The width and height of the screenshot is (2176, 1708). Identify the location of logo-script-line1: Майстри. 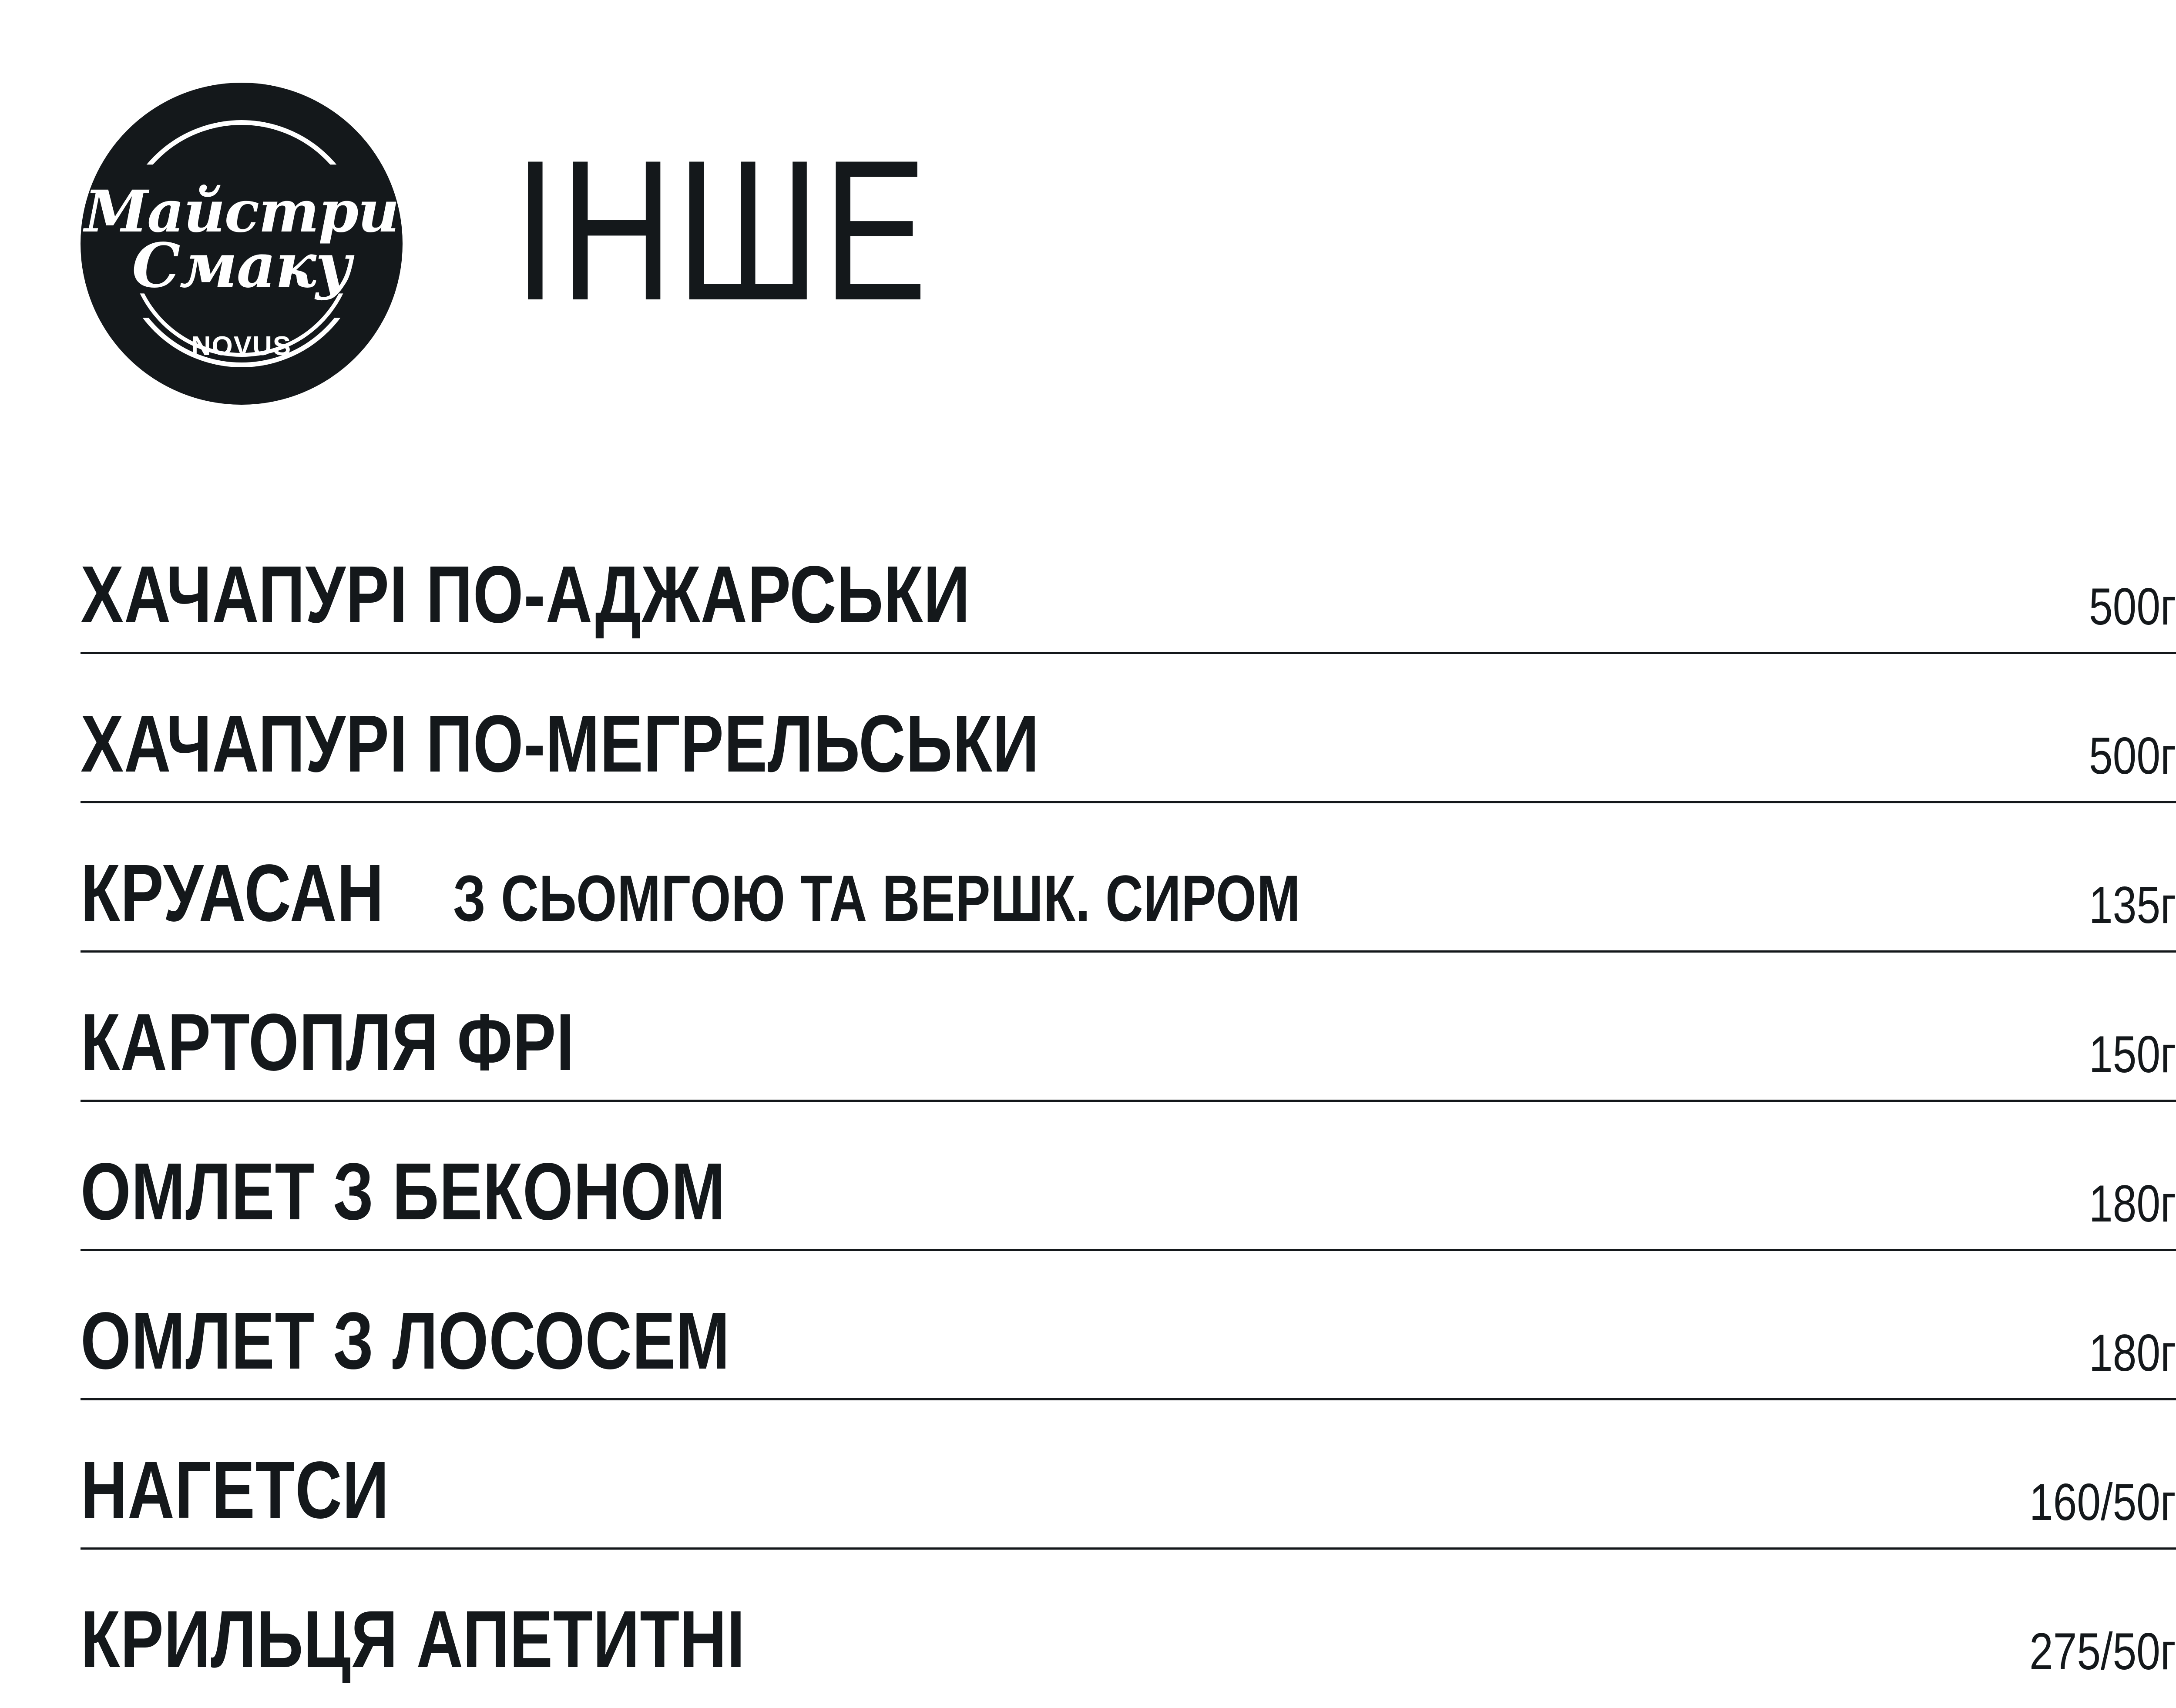
(242, 212).